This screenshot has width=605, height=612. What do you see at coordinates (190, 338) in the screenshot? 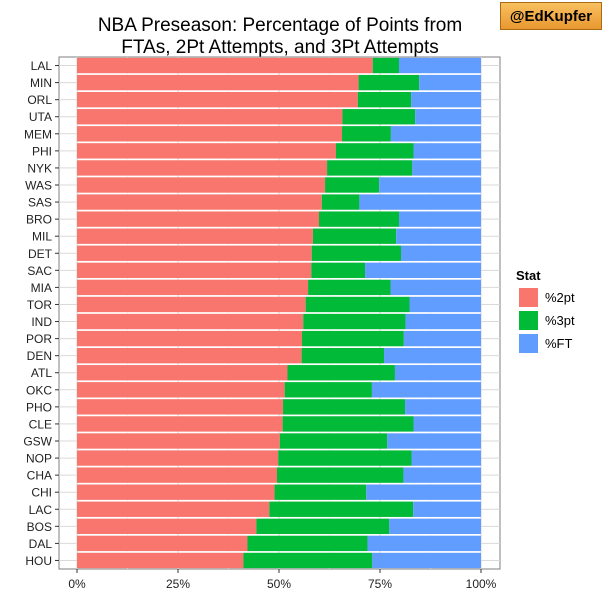
I see `bar-por-2pt` at bounding box center [190, 338].